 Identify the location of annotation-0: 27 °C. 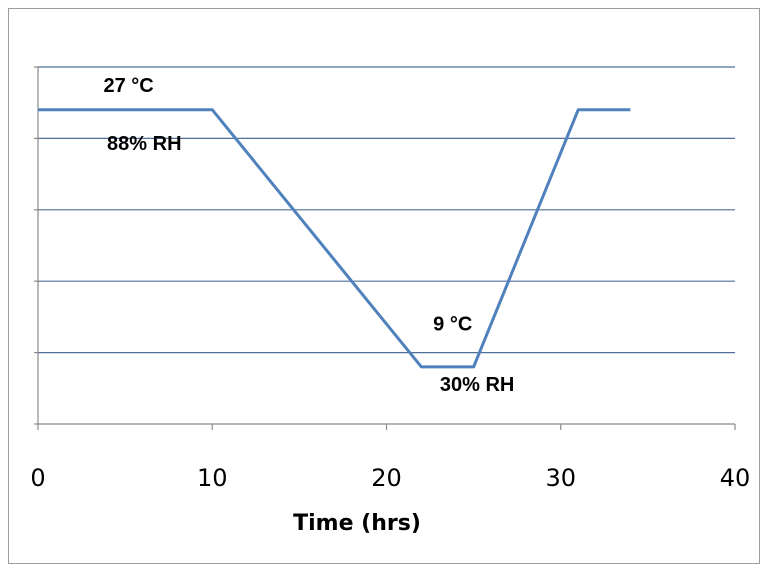
(128, 86).